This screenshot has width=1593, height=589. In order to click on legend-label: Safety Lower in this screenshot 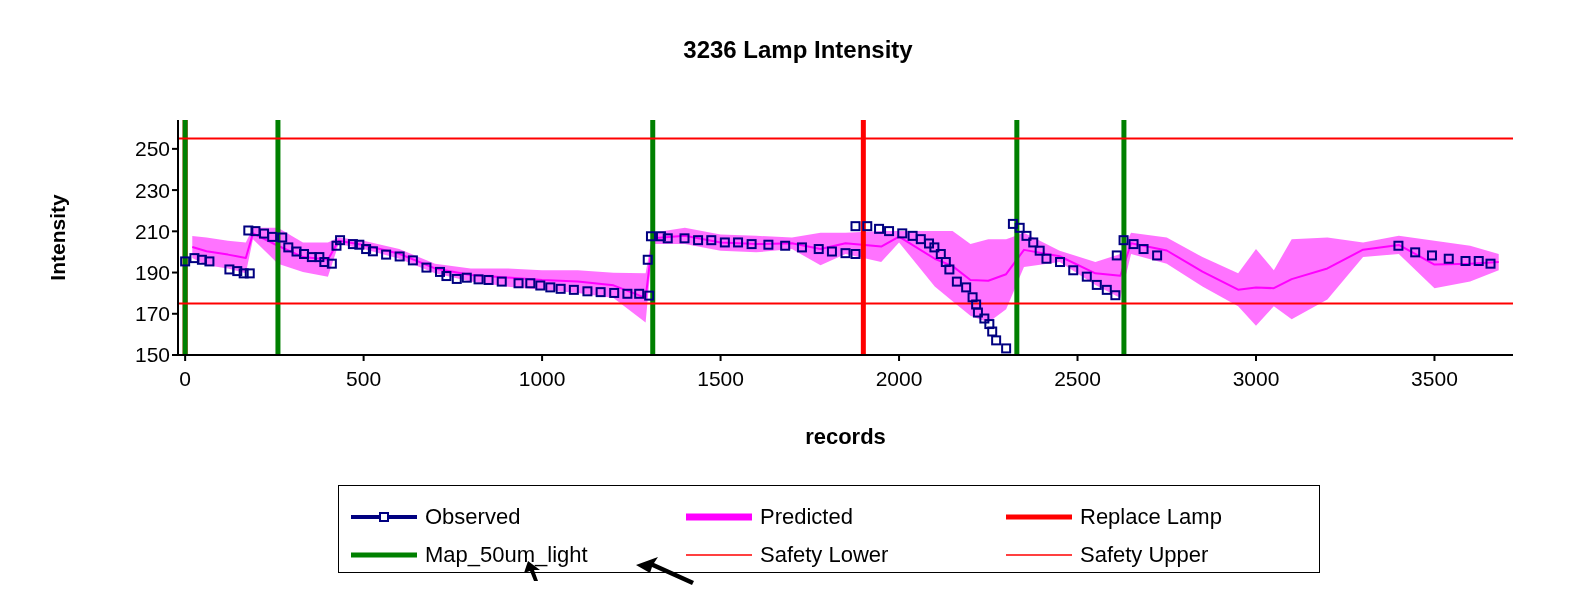, I will do `click(824, 555)`.